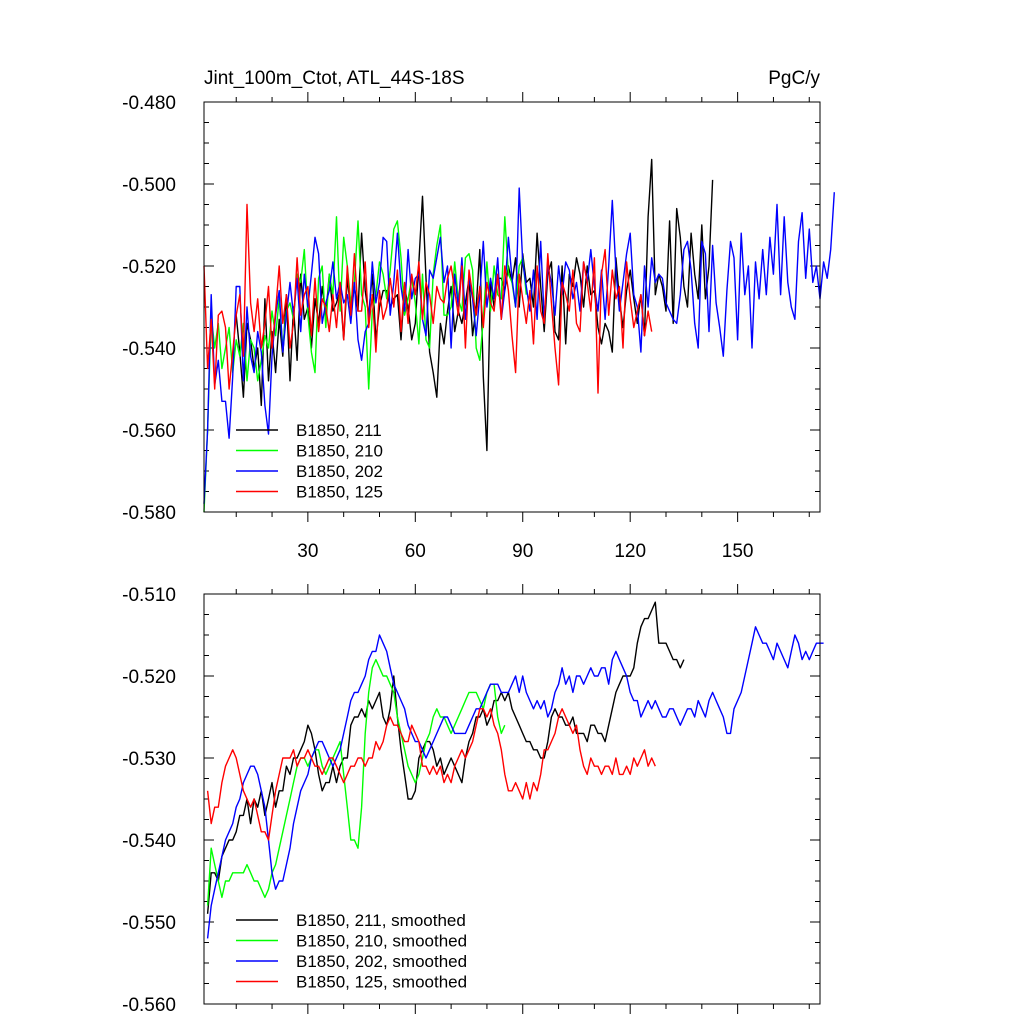 This screenshot has height=1024, width=1024. Describe the element at coordinates (381, 941) in the screenshot. I see `legend-label: B1850, 210, smoothed` at that location.